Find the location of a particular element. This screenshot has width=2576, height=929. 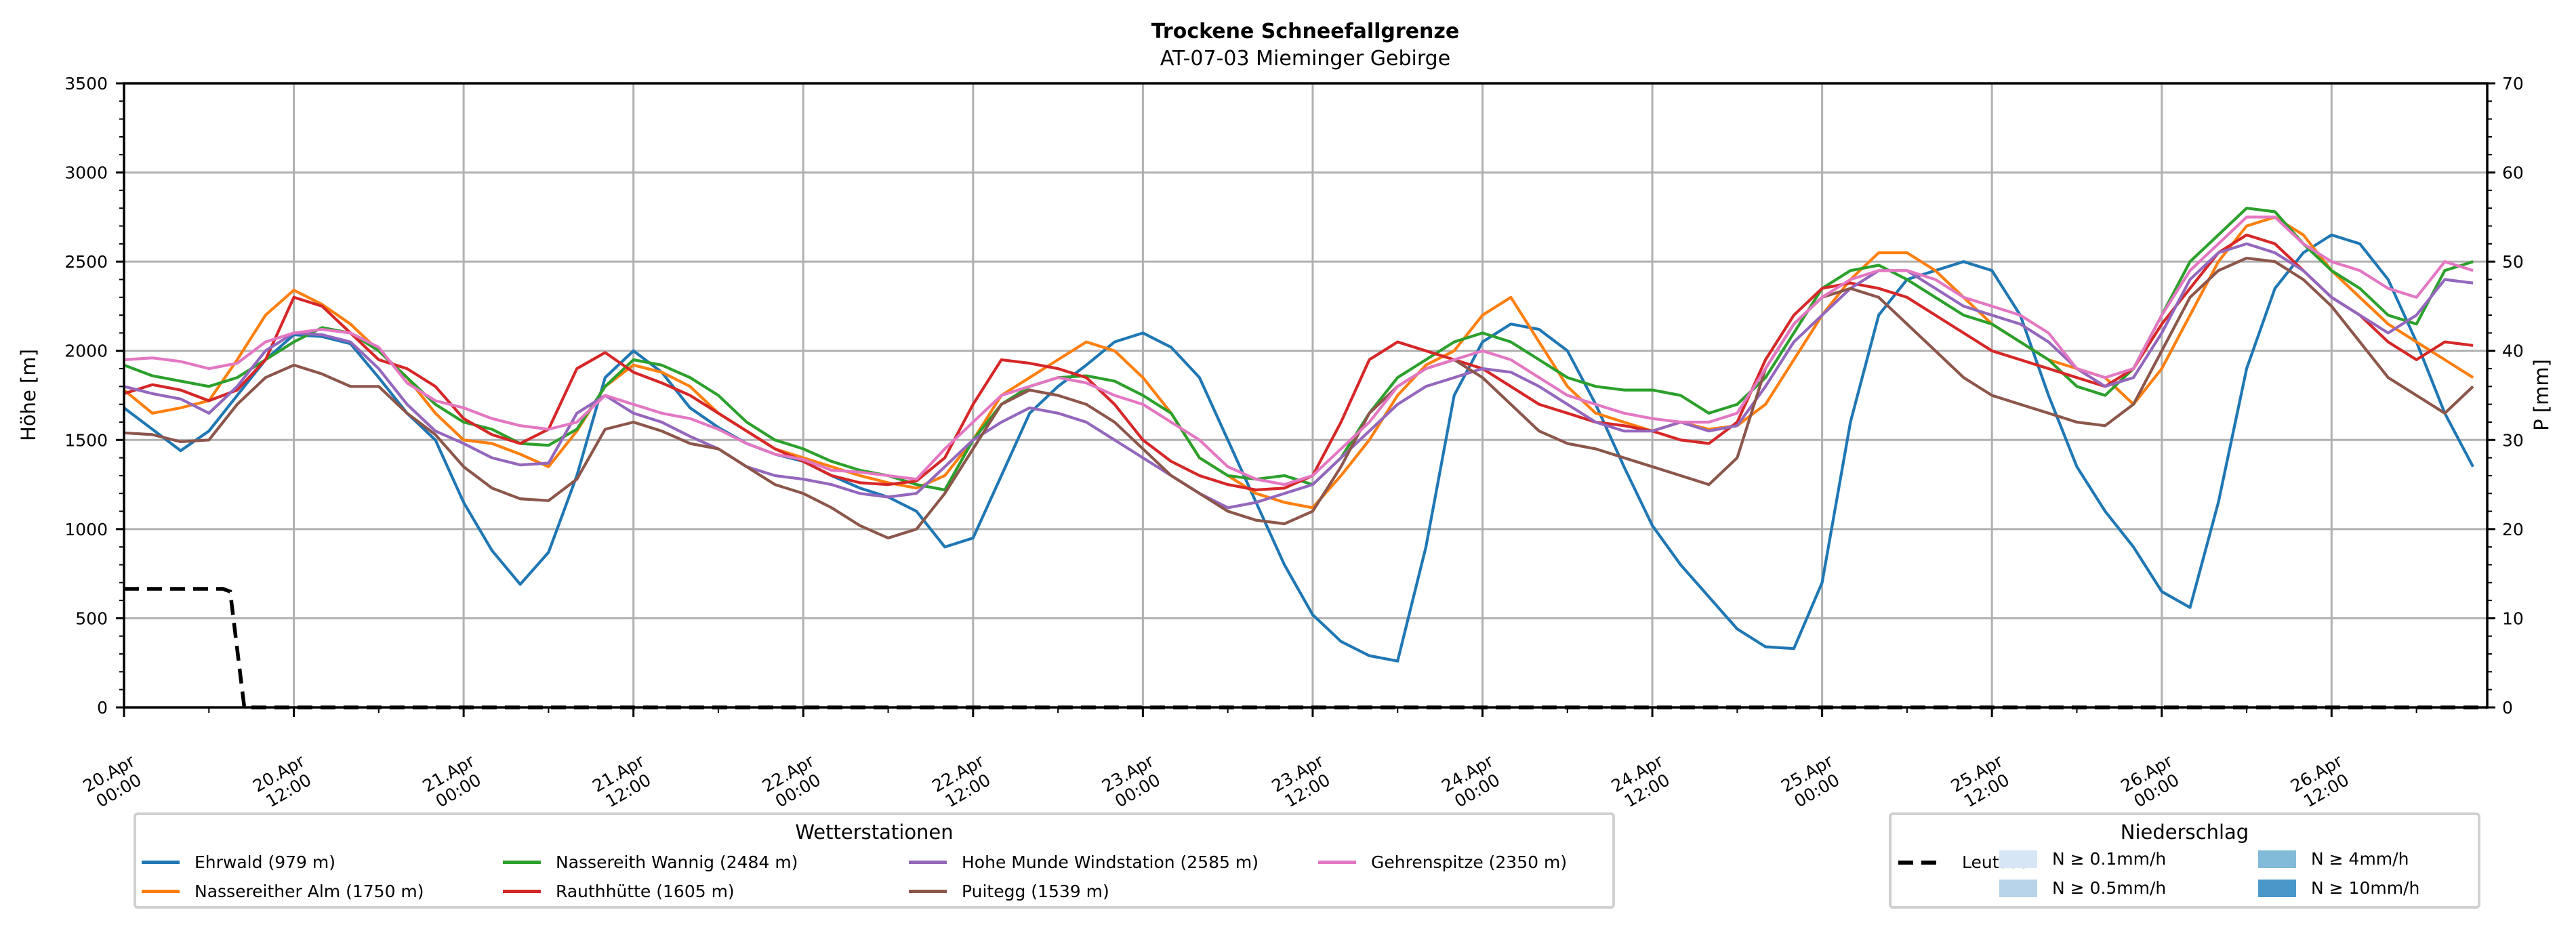

legend-label: Rauthhütte (1605 m) is located at coordinates (646, 891).